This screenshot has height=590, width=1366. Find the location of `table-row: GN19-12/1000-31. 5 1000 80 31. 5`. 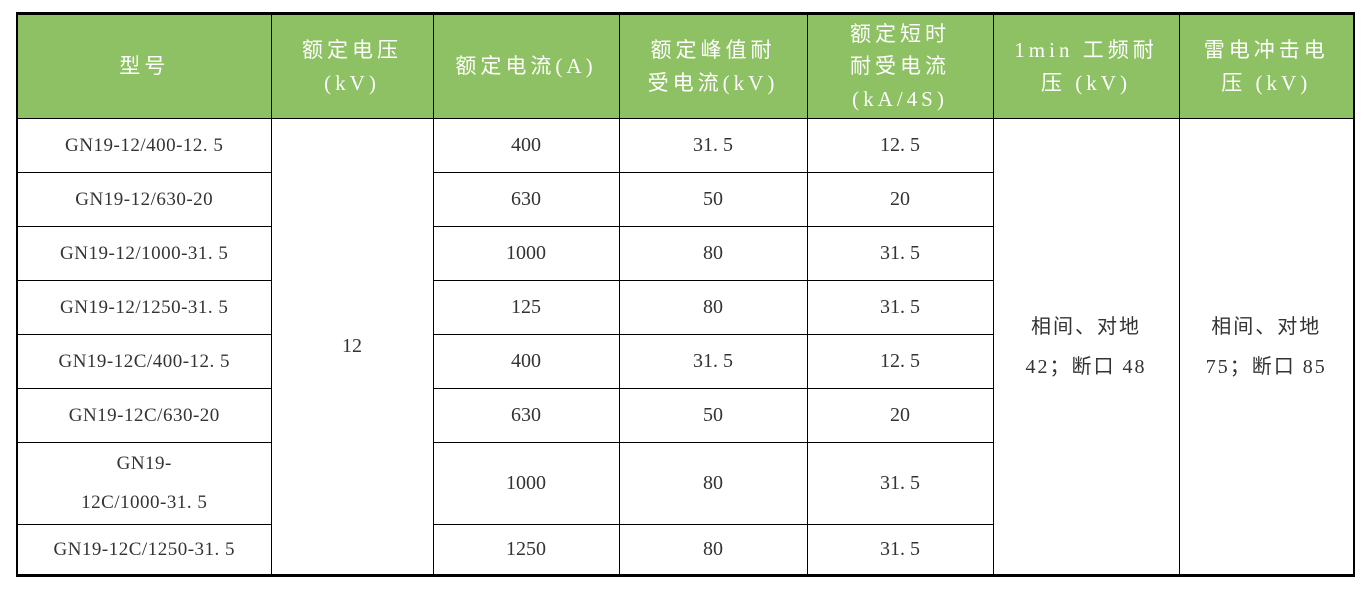

table-row: GN19-12/1000-31. 5 1000 80 31. 5 is located at coordinates (685, 253).